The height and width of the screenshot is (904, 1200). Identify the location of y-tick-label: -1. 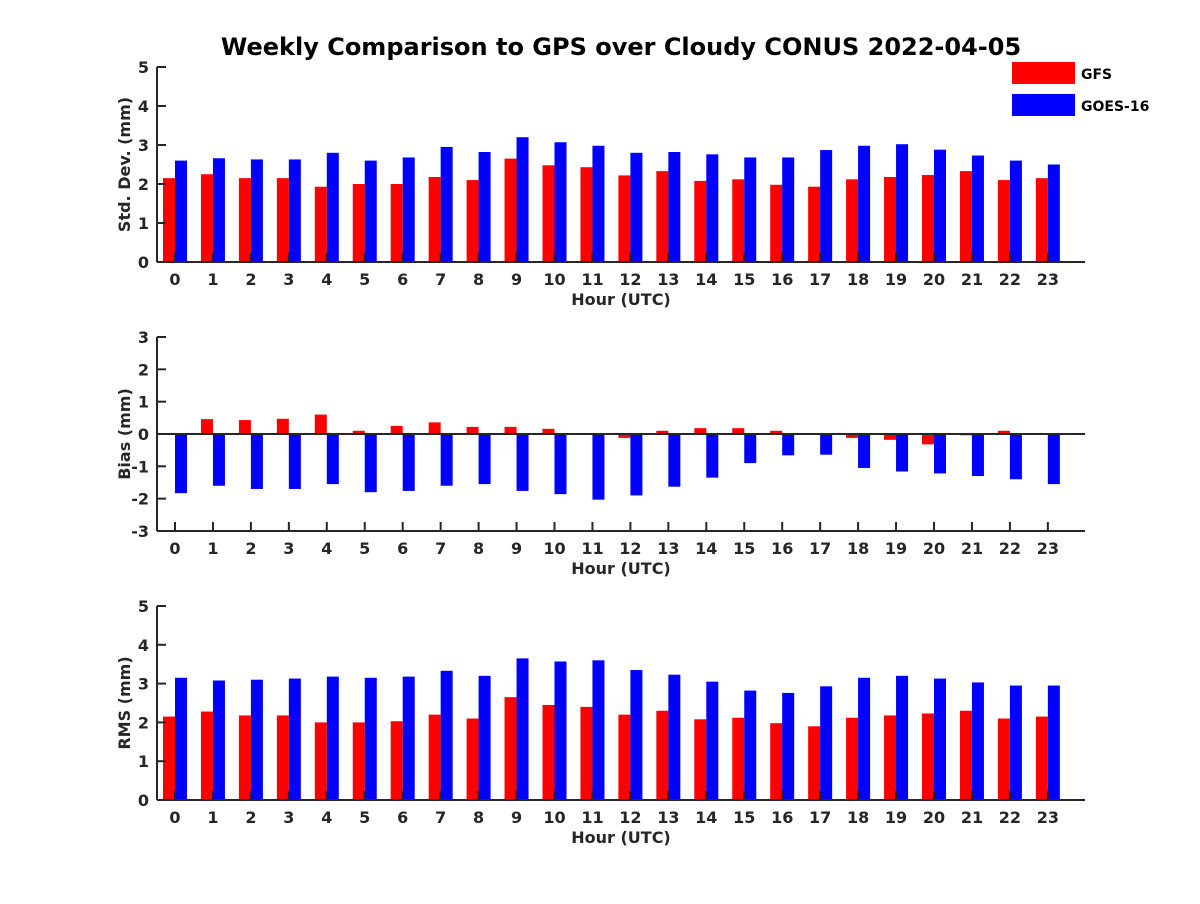
(140, 466).